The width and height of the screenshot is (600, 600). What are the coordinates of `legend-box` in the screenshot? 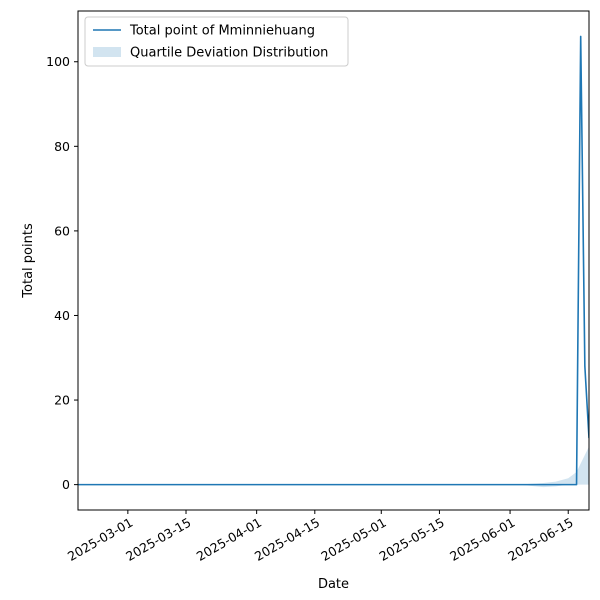 It's located at (216, 41).